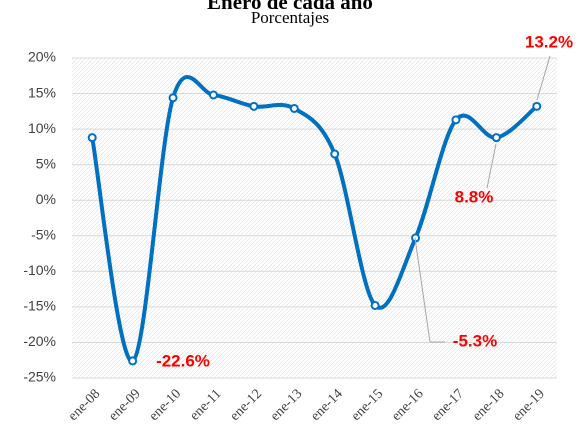  What do you see at coordinates (39, 377) in the screenshot?
I see `y-tick-label: -25%` at bounding box center [39, 377].